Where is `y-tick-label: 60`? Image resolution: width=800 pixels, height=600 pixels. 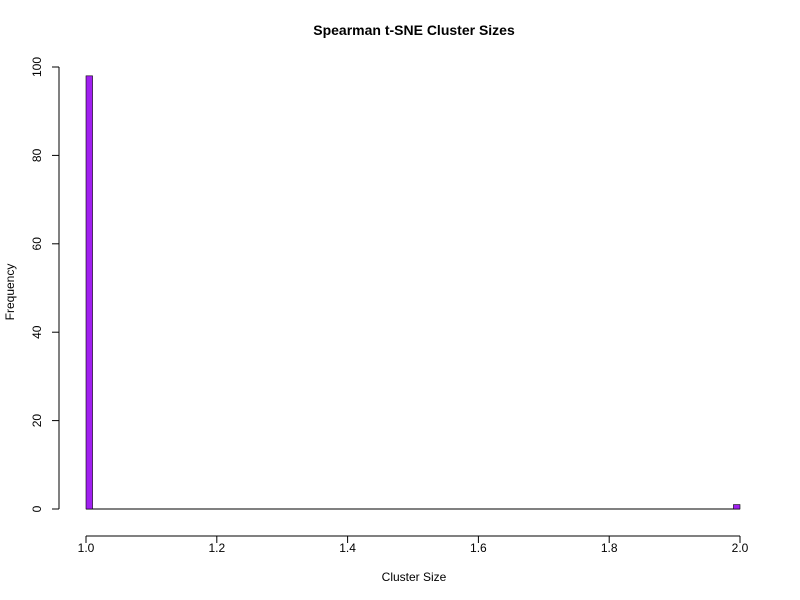
y-tick-label: 60 is located at coordinates (37, 244).